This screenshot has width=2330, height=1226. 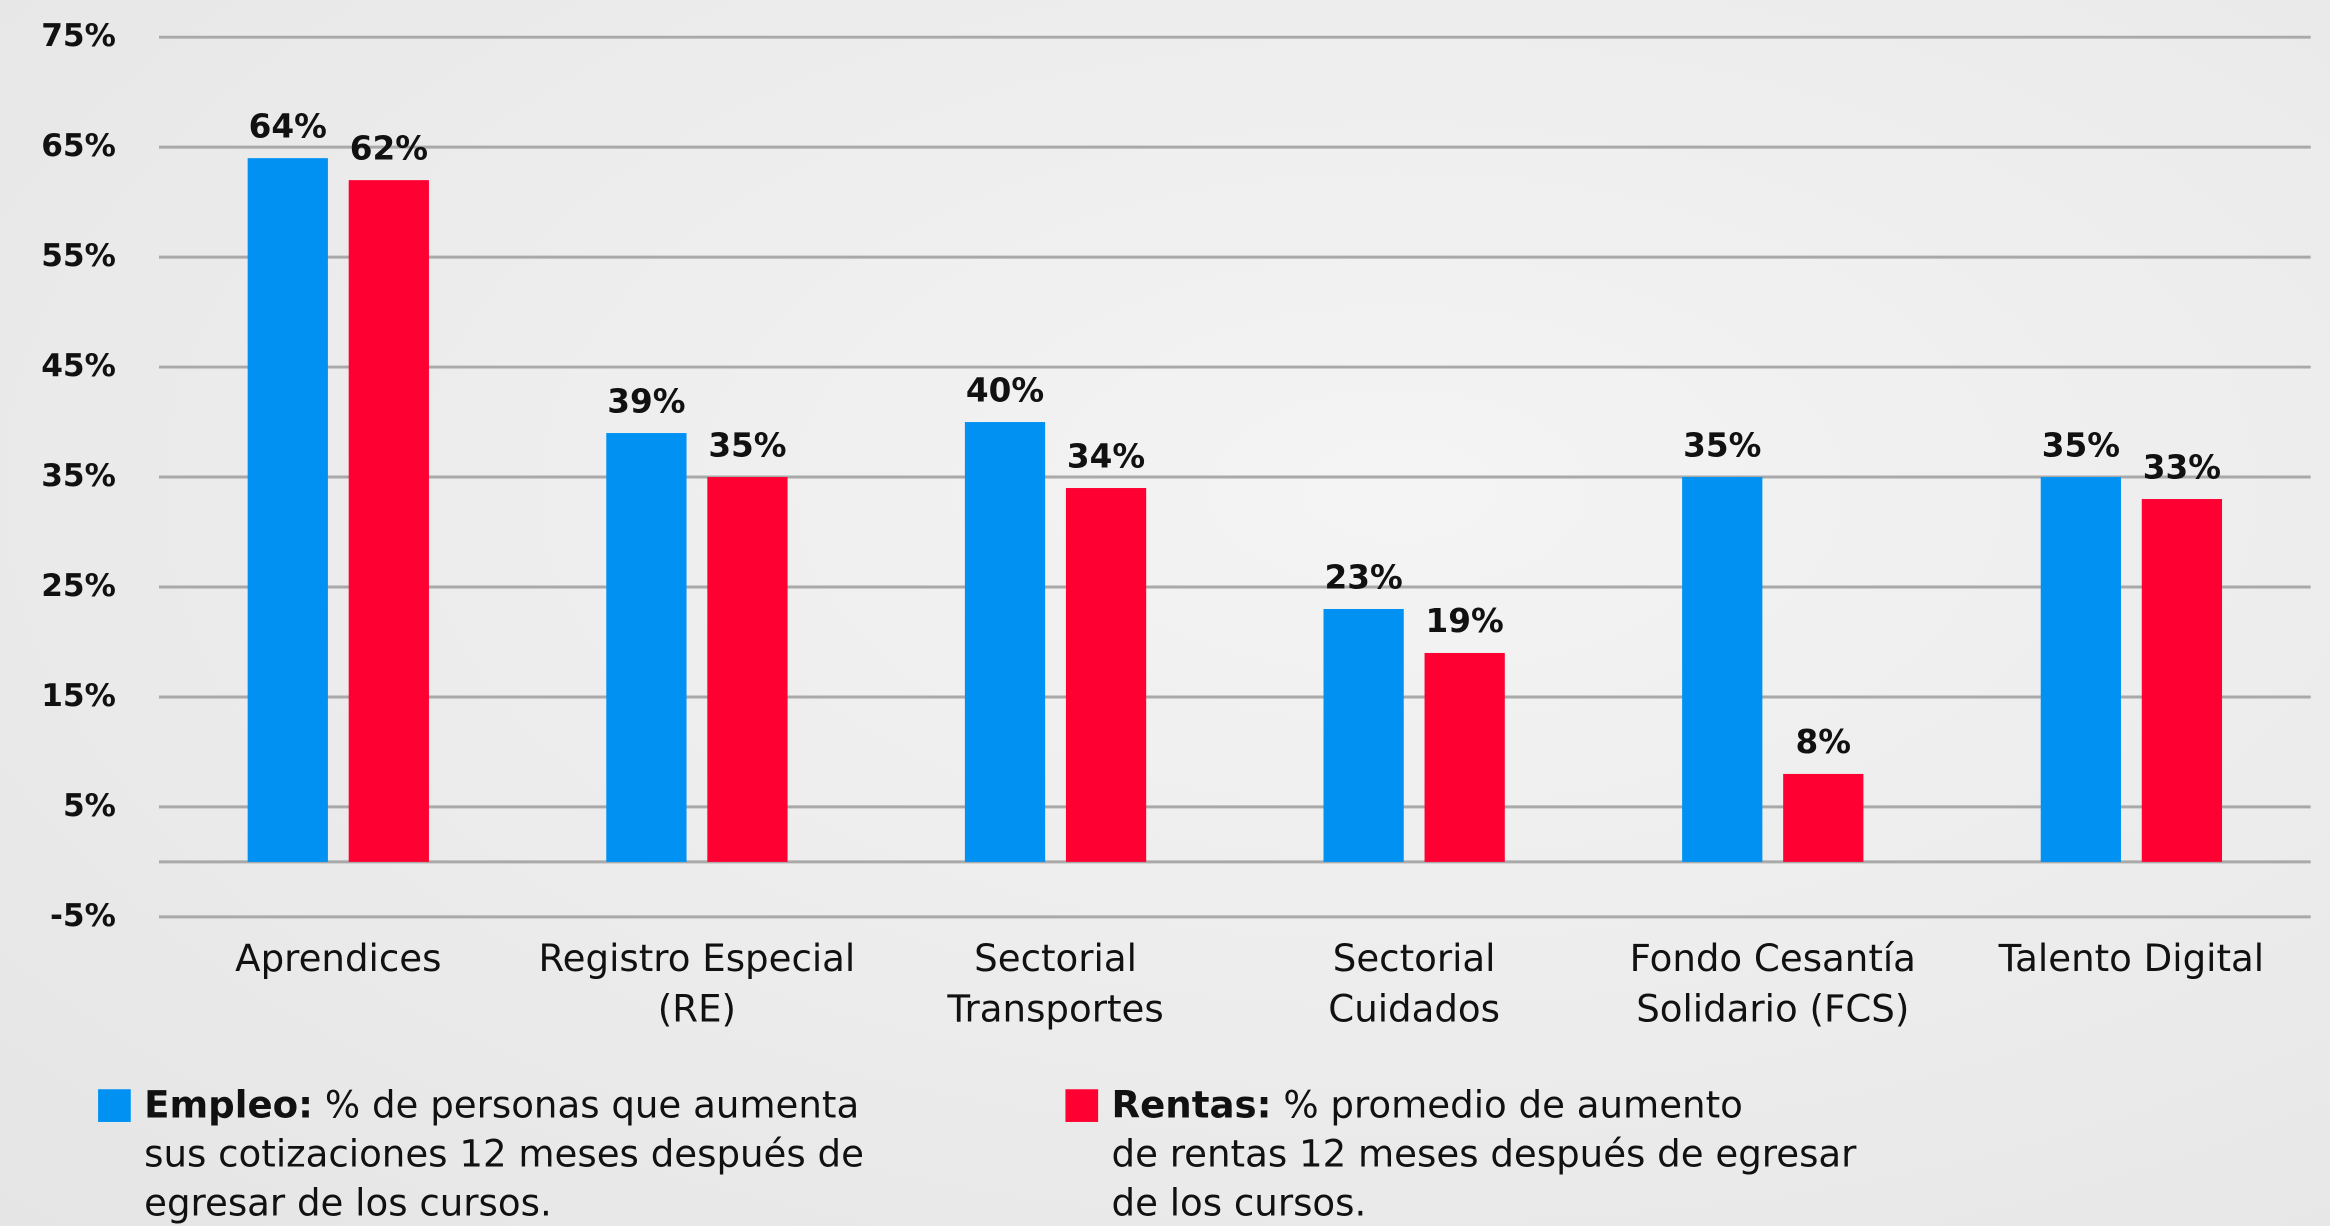 I want to click on x-tick-label: Sectorial Cuidados, so click(x=1414, y=983).